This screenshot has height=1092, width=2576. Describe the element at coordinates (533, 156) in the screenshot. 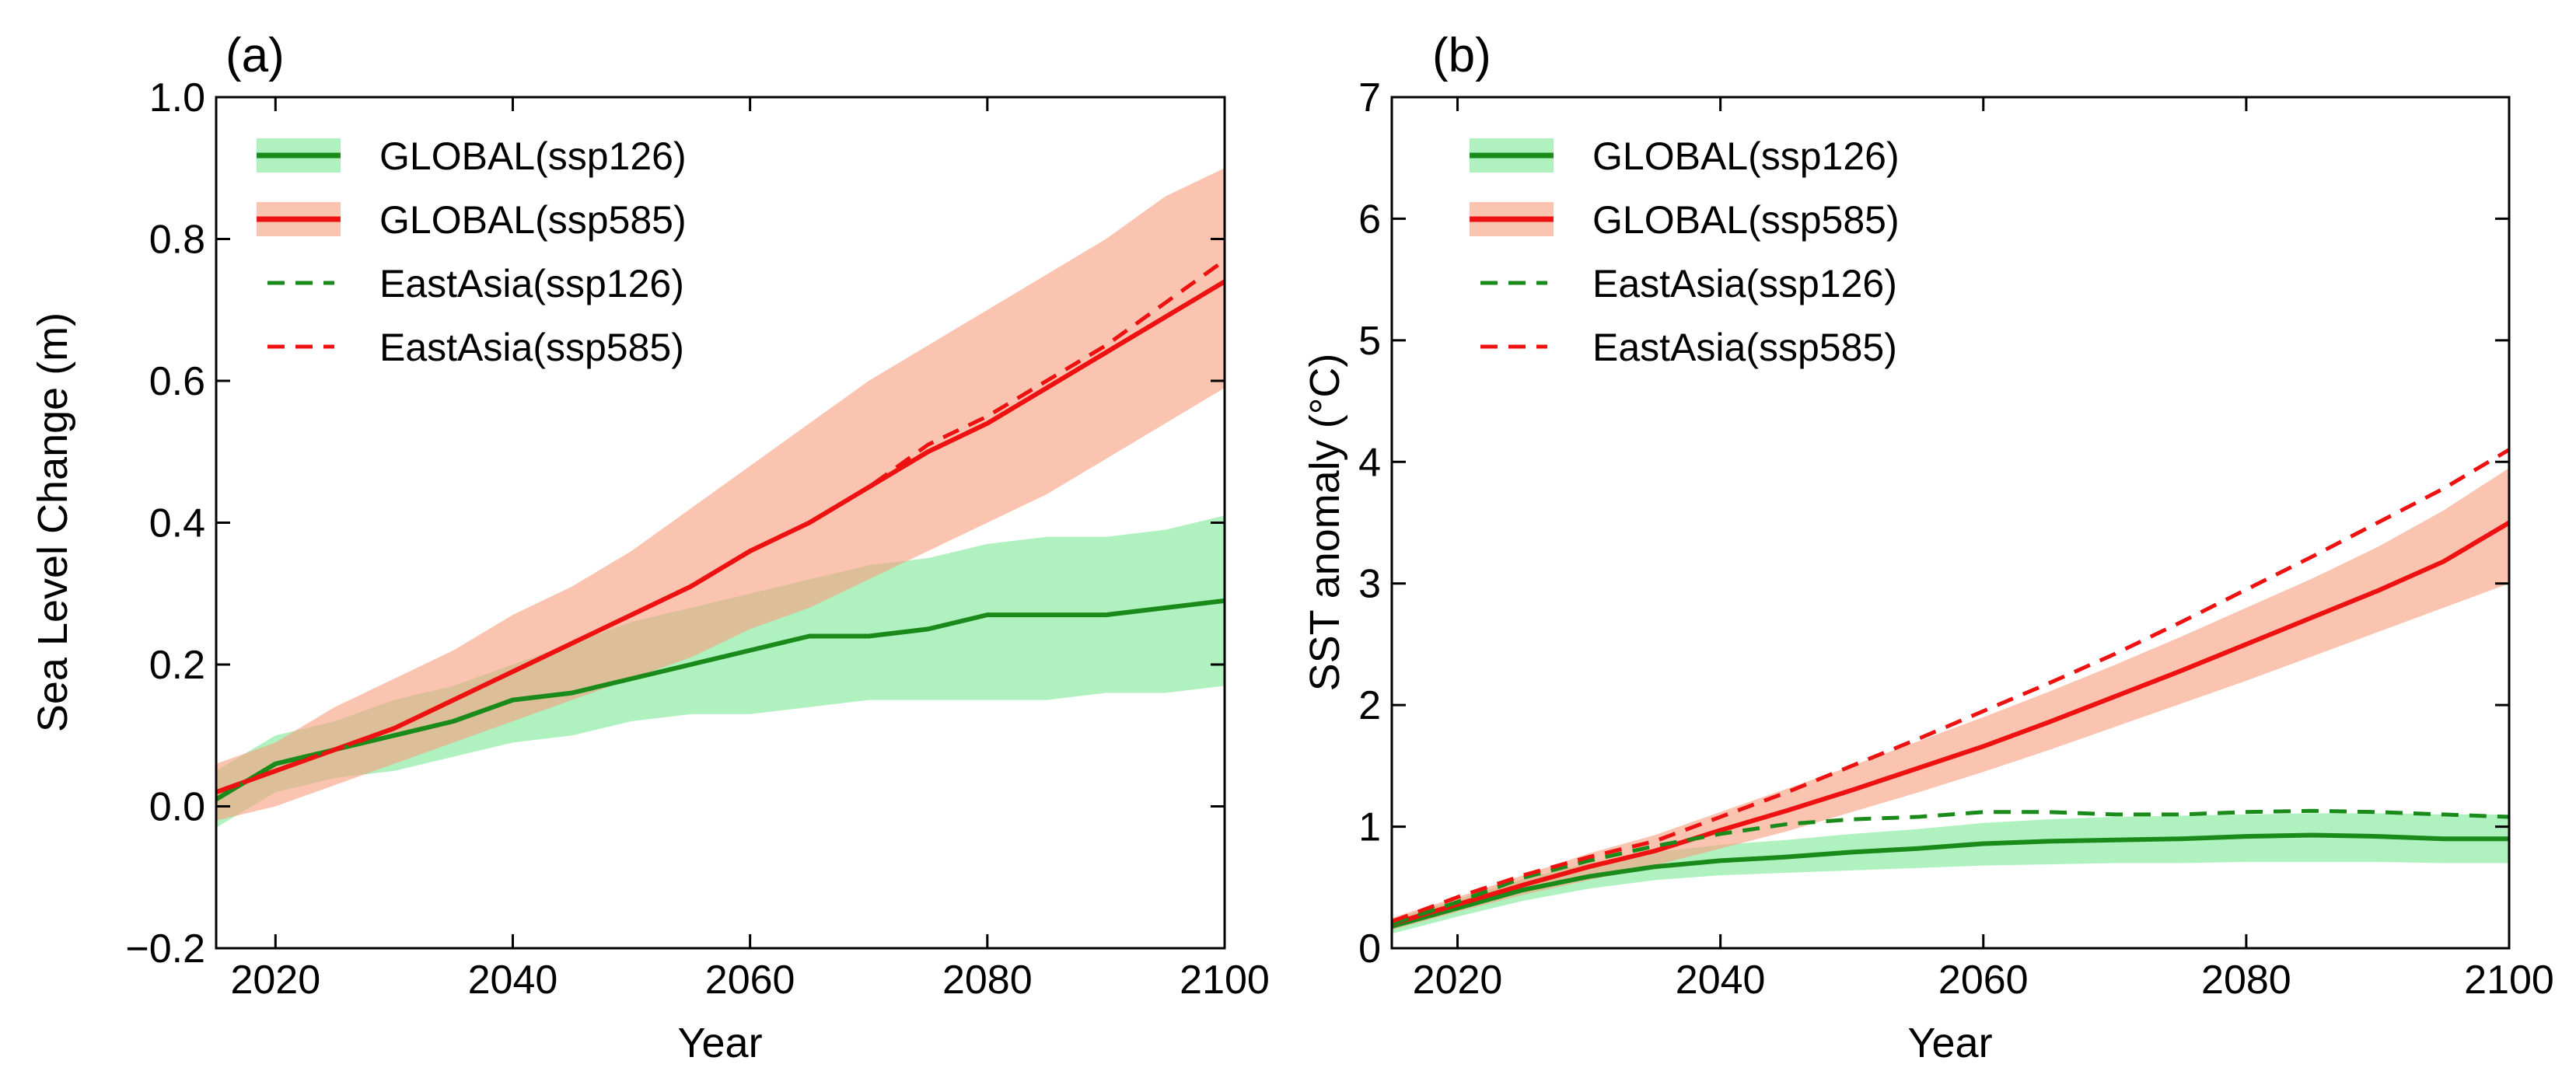

I see `panel-a-legend-label-0: GLOBAL(ssp126)` at that location.